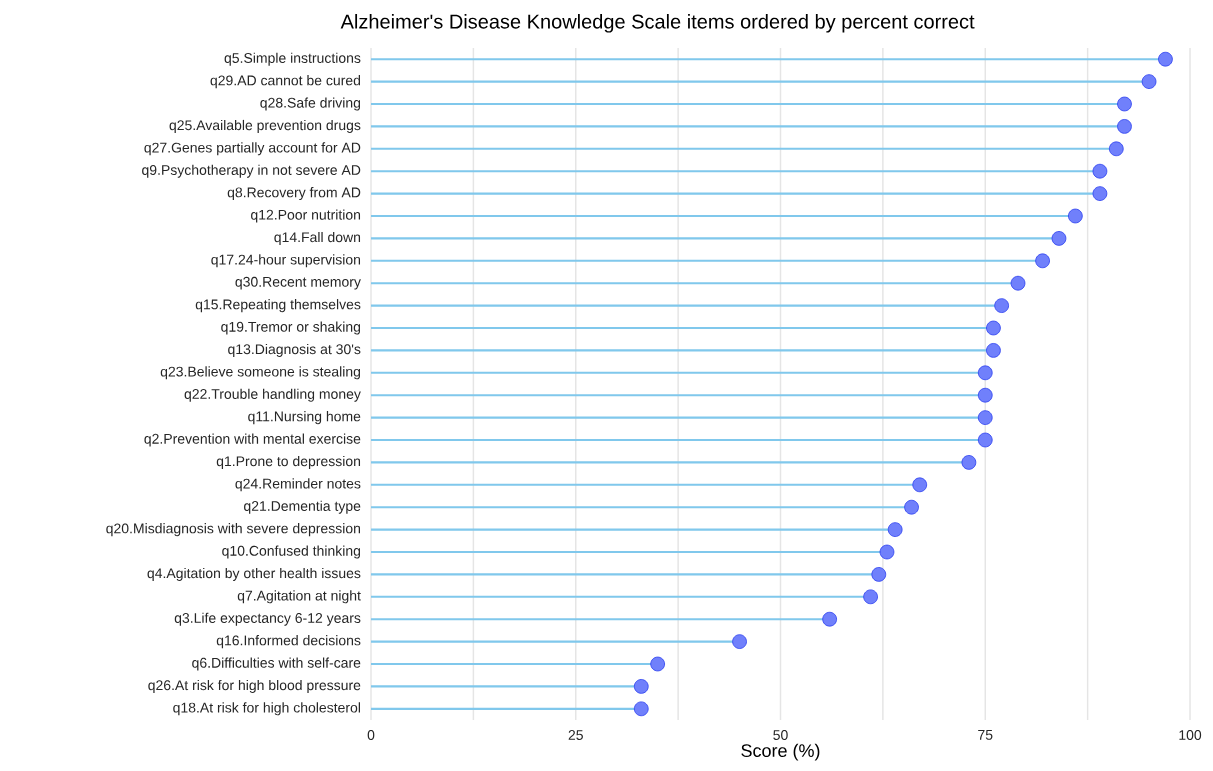  Describe the element at coordinates (254, 574) in the screenshot. I see `y-tick-label: q4.Agitation by other health issues` at that location.